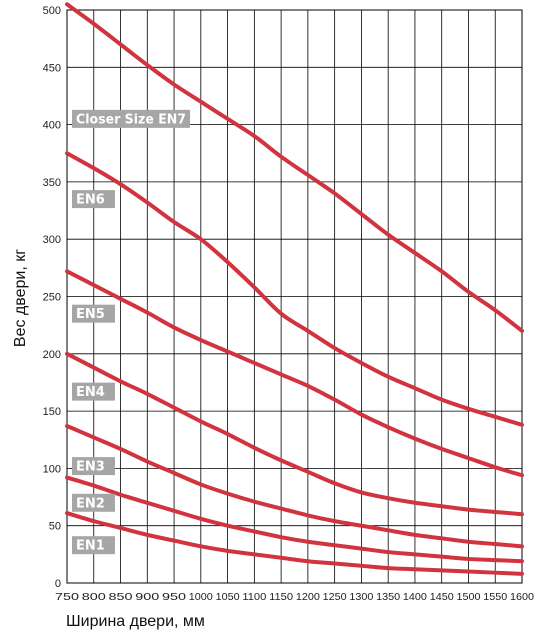  I want to click on series-label: EN5, so click(90, 314).